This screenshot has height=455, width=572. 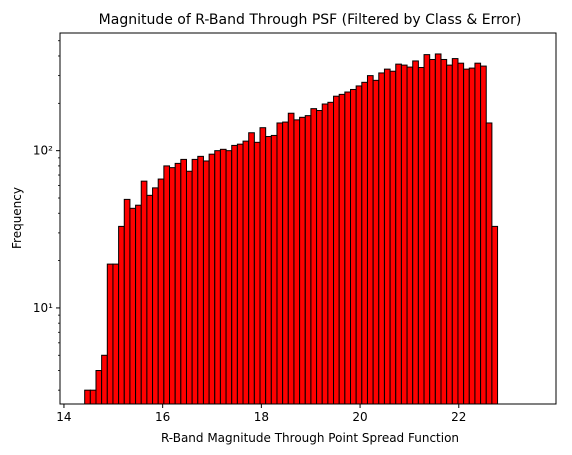 What do you see at coordinates (46, 215) in the screenshot?
I see `y-axis-ticks: 10¹ 10²` at bounding box center [46, 215].